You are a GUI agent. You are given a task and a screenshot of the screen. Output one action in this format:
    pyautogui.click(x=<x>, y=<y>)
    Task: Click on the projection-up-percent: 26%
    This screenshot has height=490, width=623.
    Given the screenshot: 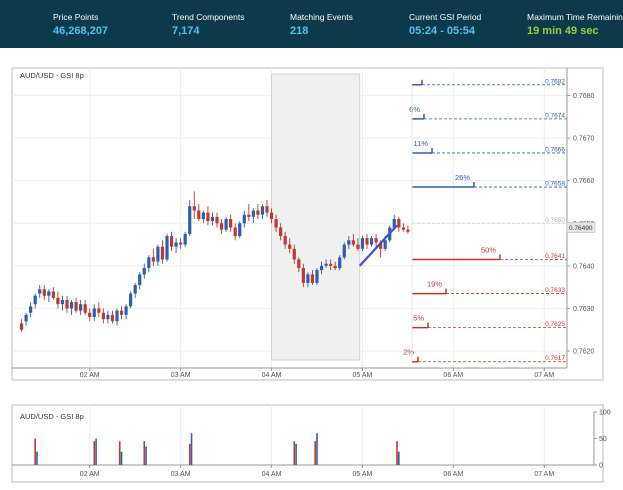 What is the action you would take?
    pyautogui.click(x=462, y=177)
    